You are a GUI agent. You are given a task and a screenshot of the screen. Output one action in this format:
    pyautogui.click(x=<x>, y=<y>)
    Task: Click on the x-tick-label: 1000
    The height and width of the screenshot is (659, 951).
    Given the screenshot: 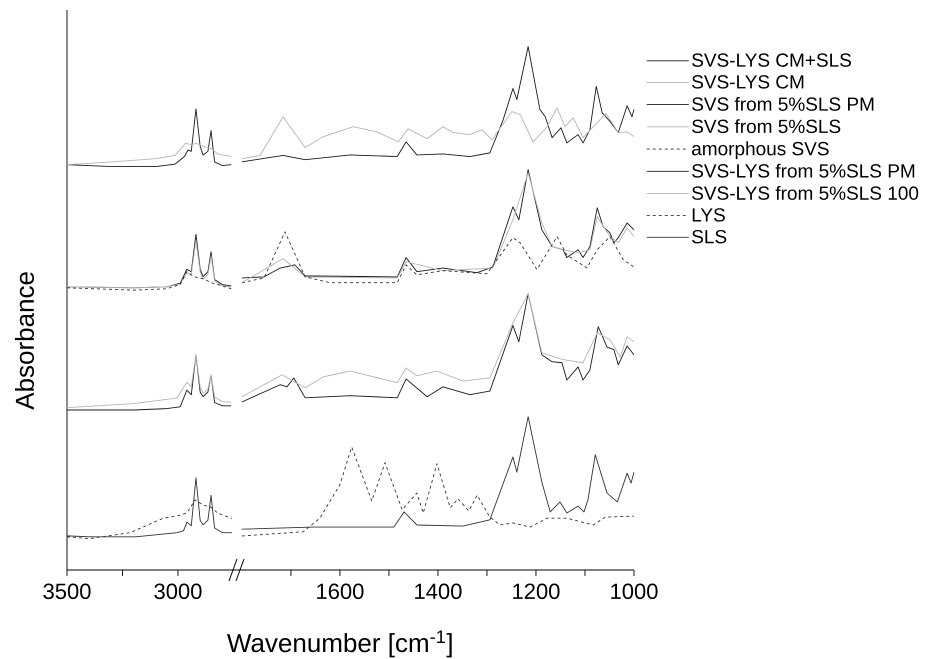 What is the action you would take?
    pyautogui.click(x=634, y=592)
    